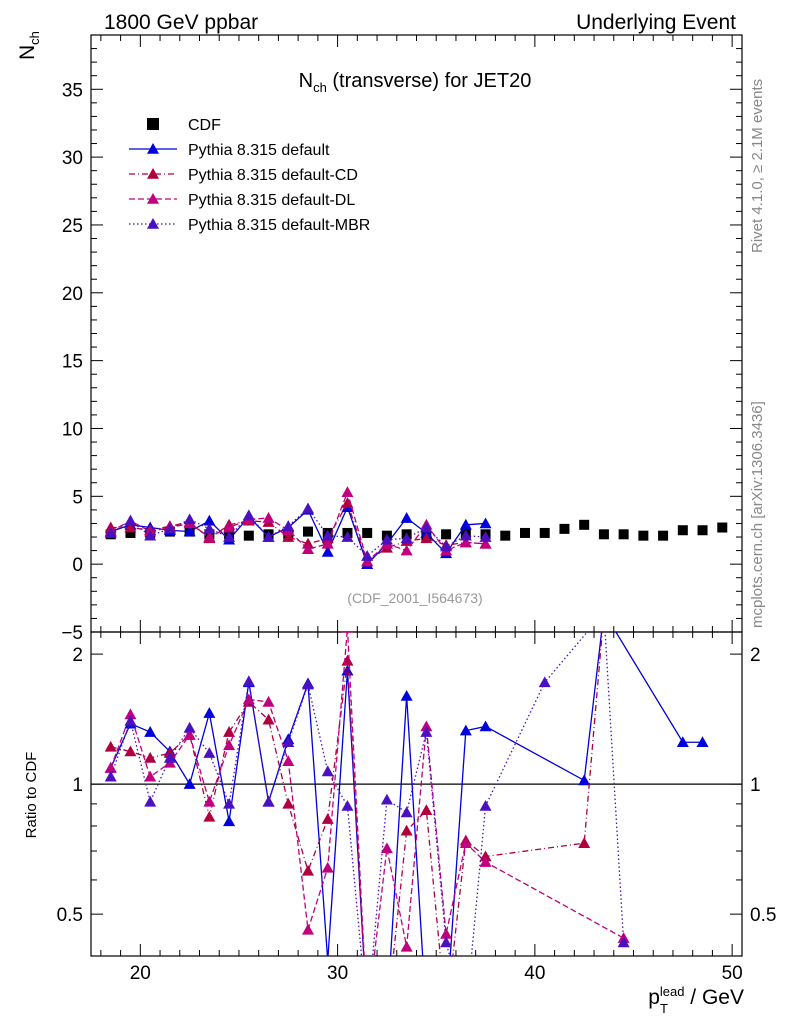  Describe the element at coordinates (72, 226) in the screenshot. I see `y-tick-label: 25` at that location.